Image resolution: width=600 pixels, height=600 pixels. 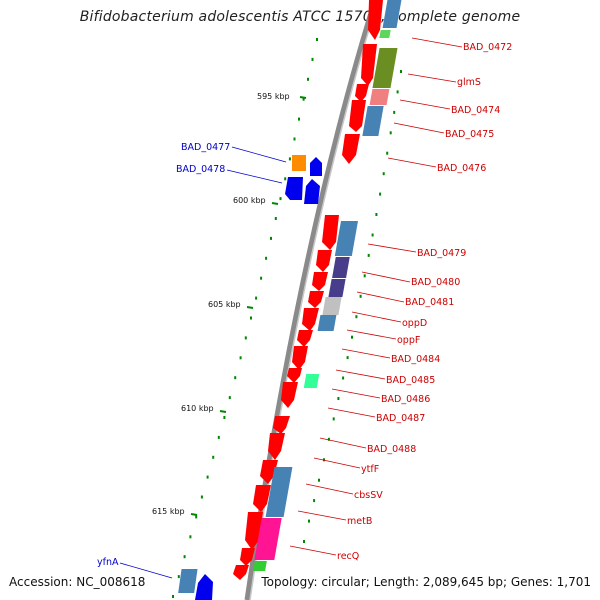 I want to click on label-yfnA: yfnA, so click(x=108, y=562).